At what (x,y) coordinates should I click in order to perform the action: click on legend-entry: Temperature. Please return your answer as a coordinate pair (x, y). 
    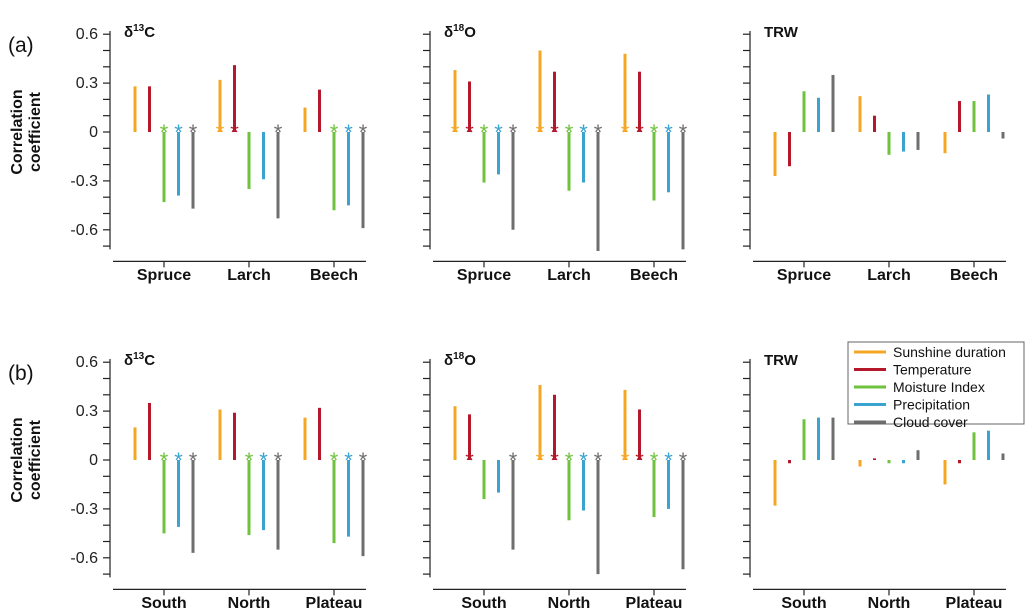
    Looking at the image, I should click on (932, 370).